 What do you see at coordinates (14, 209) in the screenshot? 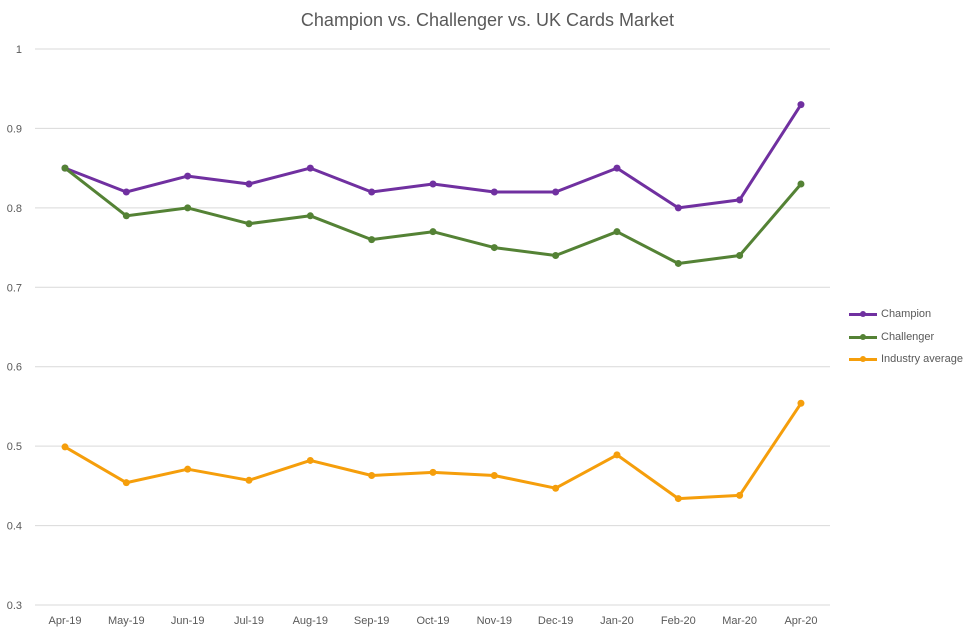
I see `y-tick-label: 0.8` at bounding box center [14, 209].